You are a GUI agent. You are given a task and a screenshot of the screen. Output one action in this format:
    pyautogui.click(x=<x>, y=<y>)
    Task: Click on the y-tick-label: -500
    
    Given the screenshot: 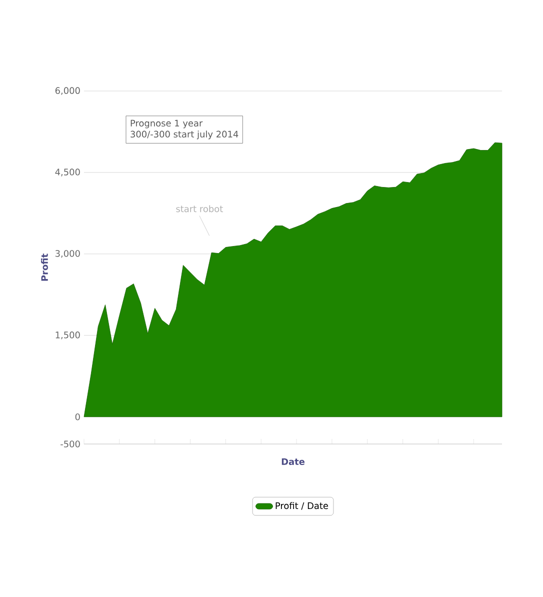 What is the action you would take?
    pyautogui.click(x=70, y=444)
    